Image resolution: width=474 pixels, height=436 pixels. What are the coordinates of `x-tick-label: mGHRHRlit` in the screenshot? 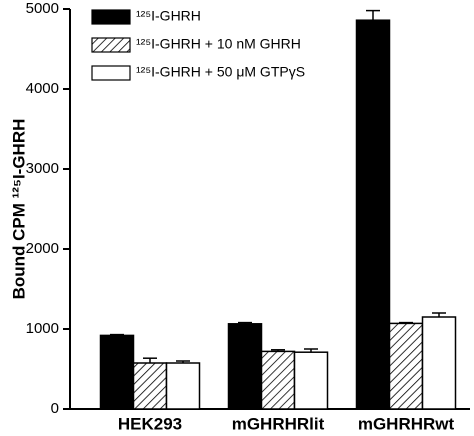 It's located at (278, 423).